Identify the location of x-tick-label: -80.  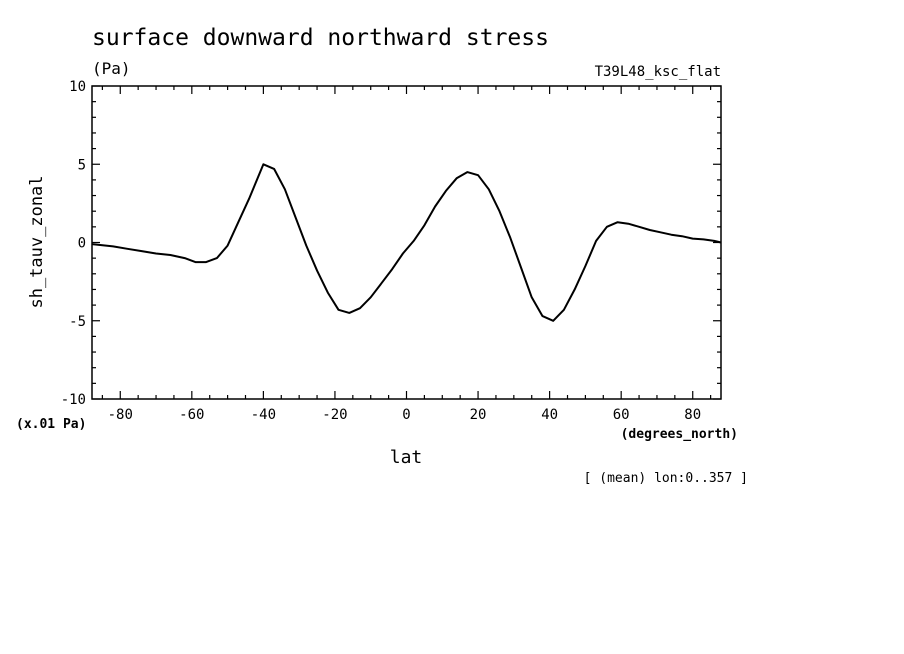
(120, 415).